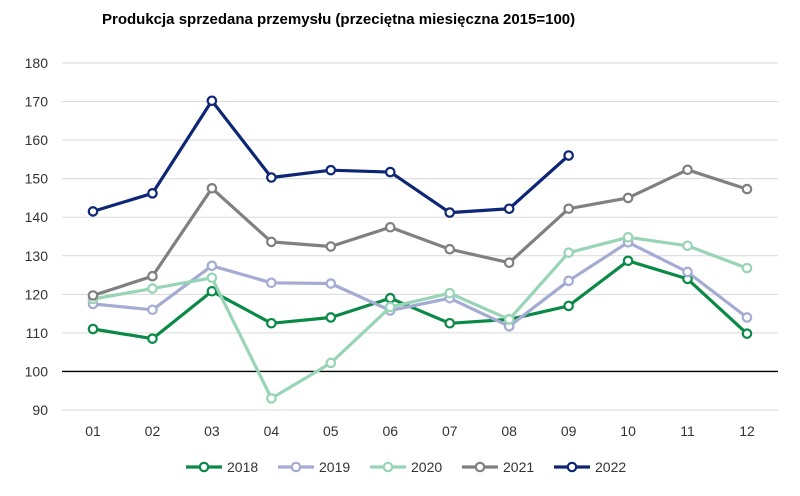 This screenshot has height=496, width=800. I want to click on x-tick-label: 07, so click(450, 431).